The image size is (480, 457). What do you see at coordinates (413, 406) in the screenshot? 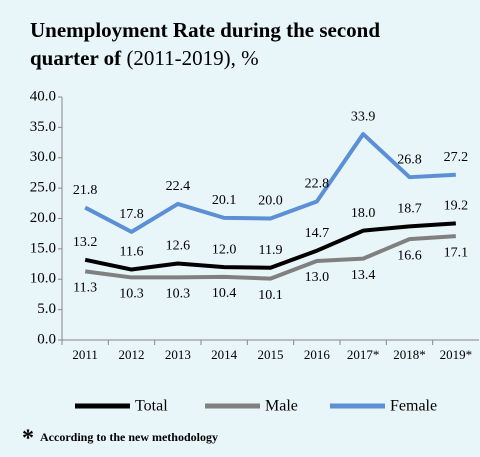
I see `legend-label: Female` at bounding box center [413, 406].